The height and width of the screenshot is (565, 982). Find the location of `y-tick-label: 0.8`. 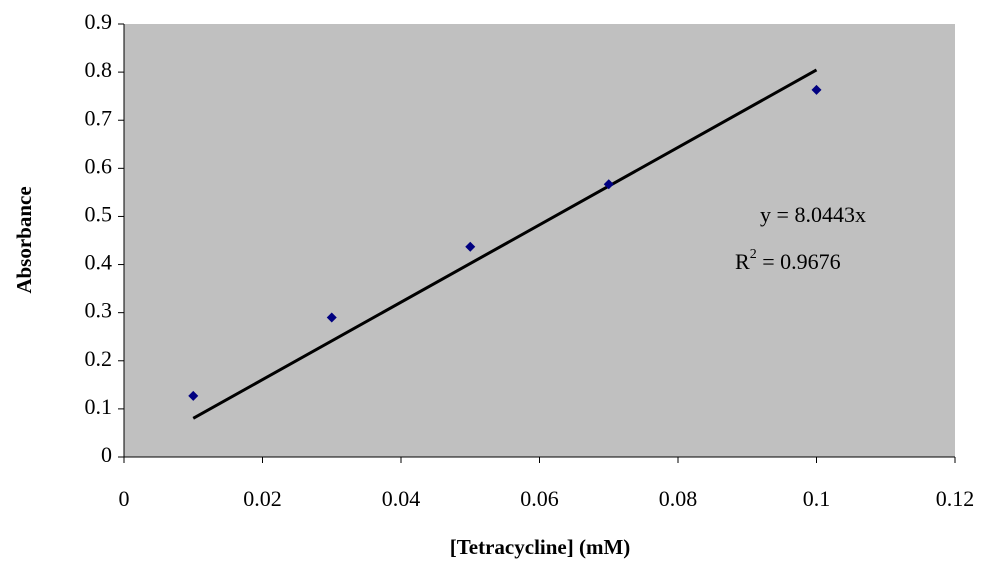

y-tick-label: 0.8 is located at coordinates (99, 69).